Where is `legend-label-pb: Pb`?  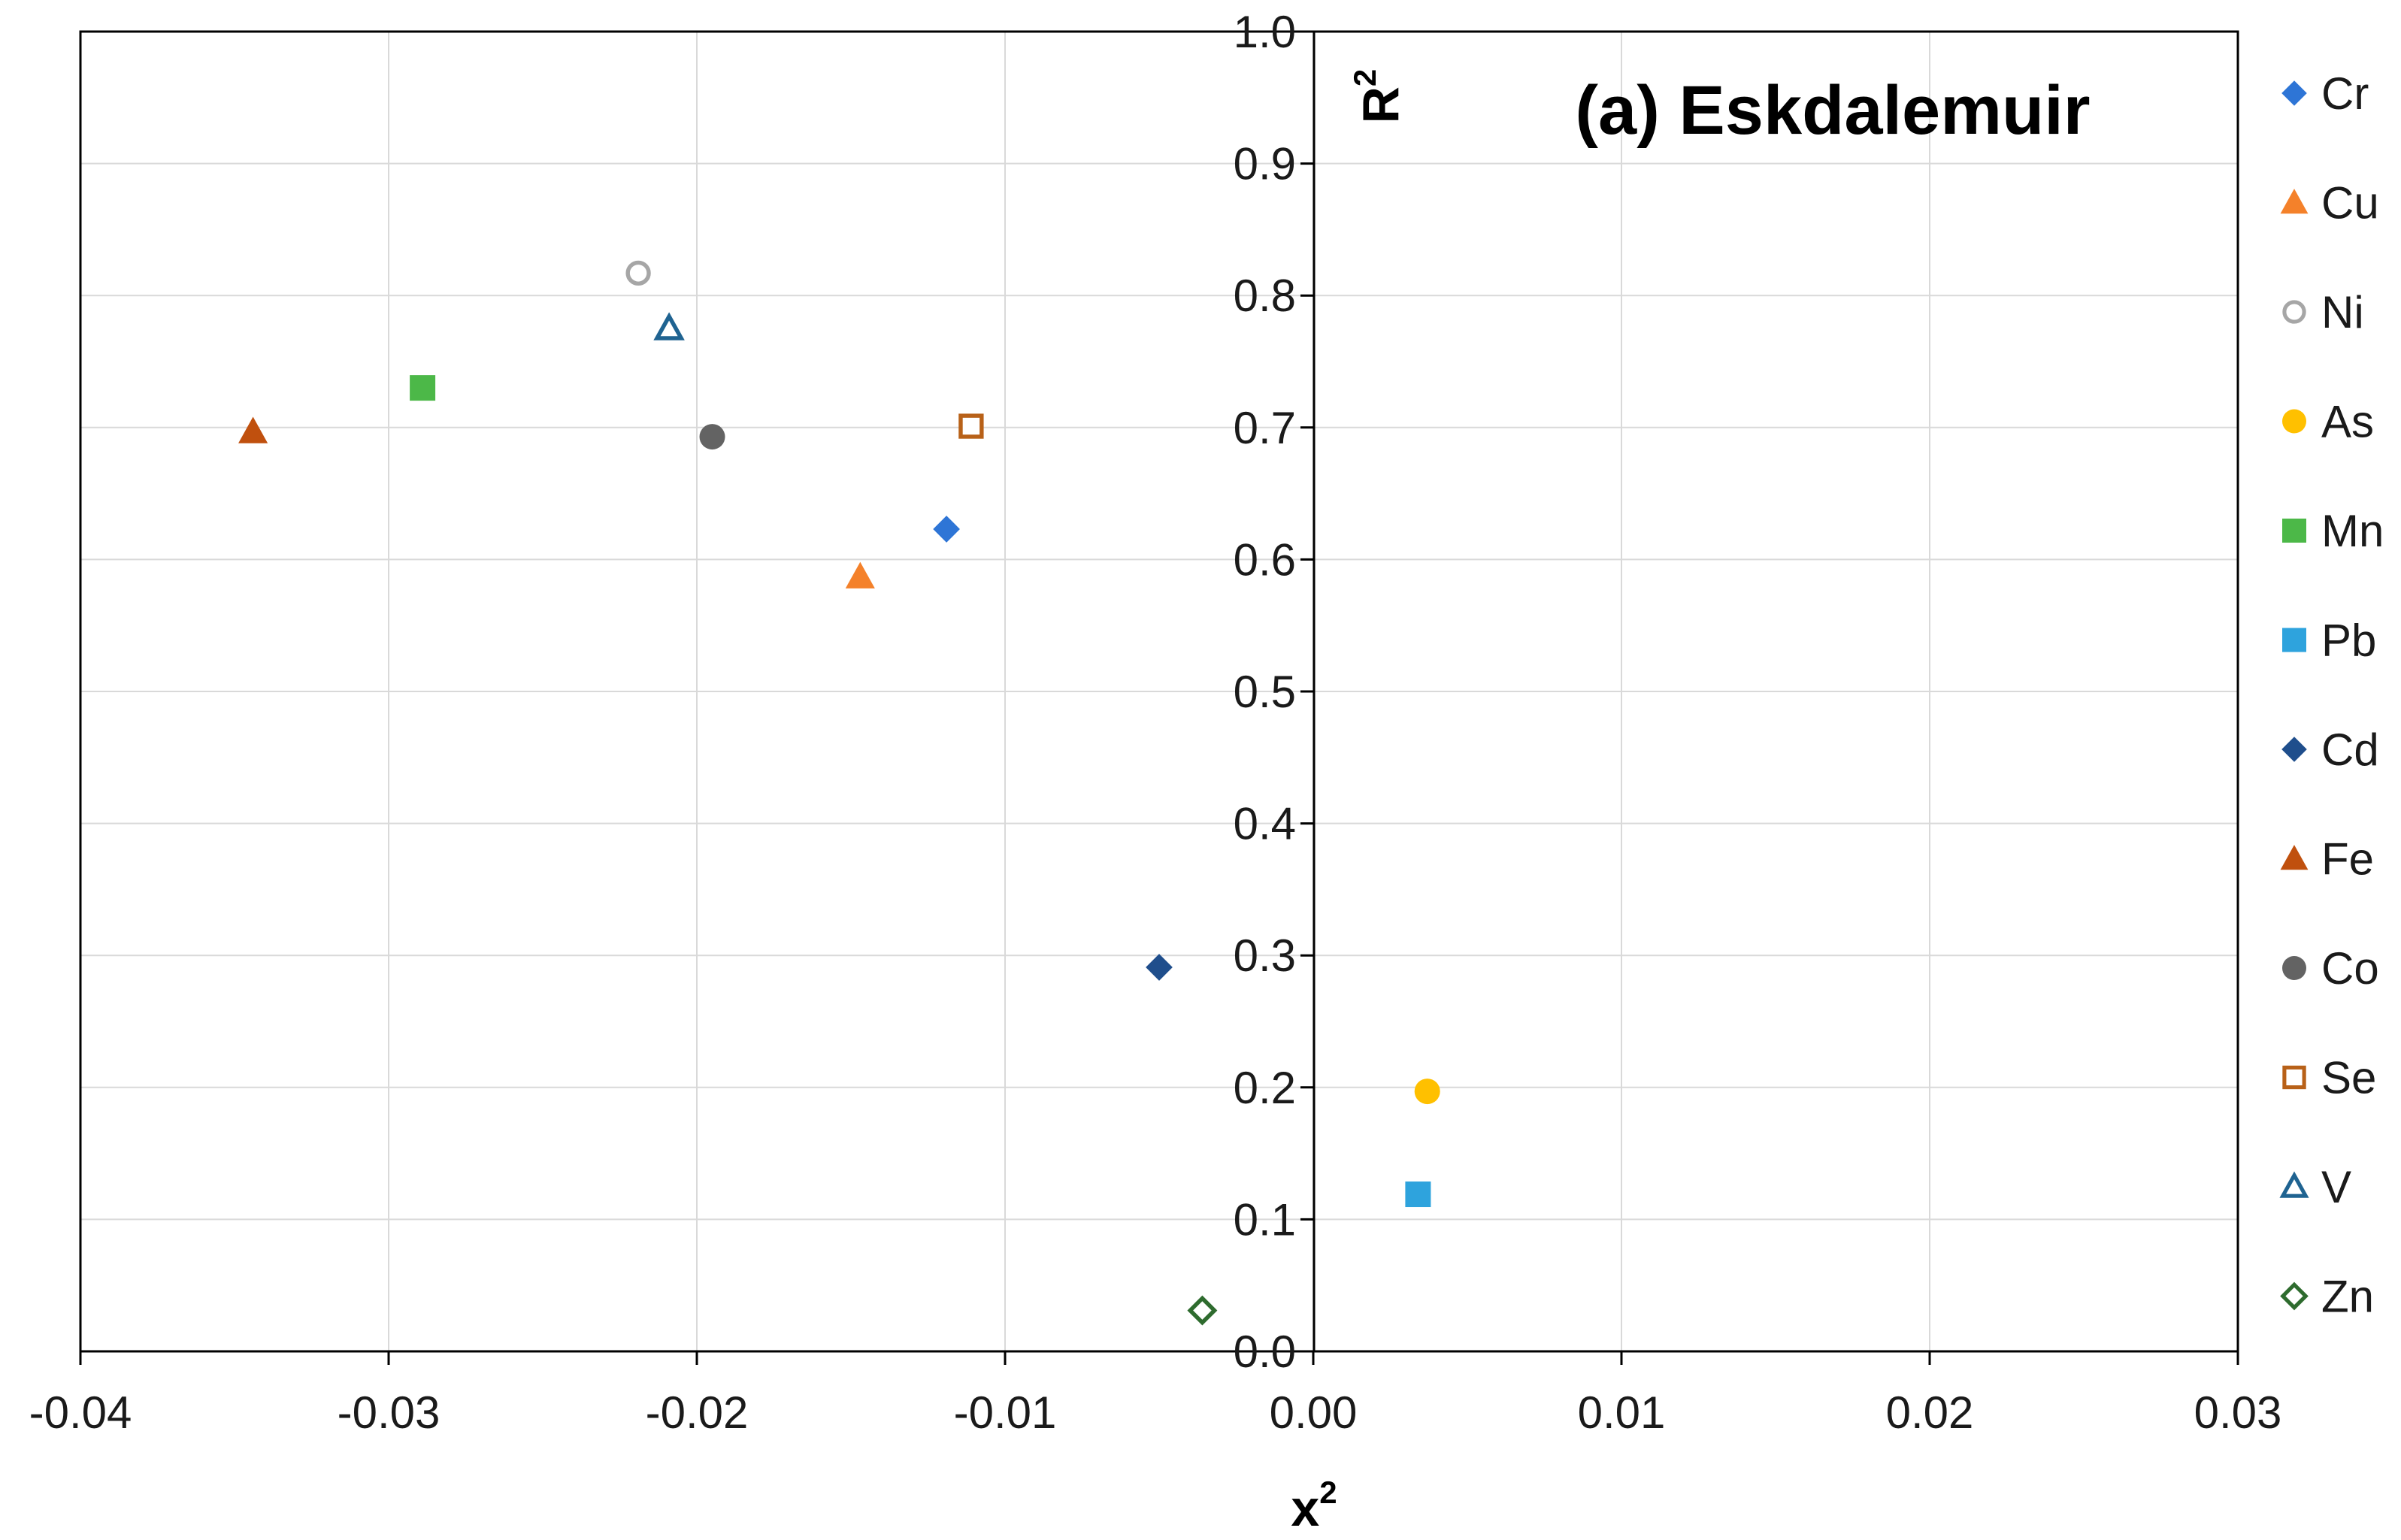 legend-label-pb: Pb is located at coordinates (2348, 641).